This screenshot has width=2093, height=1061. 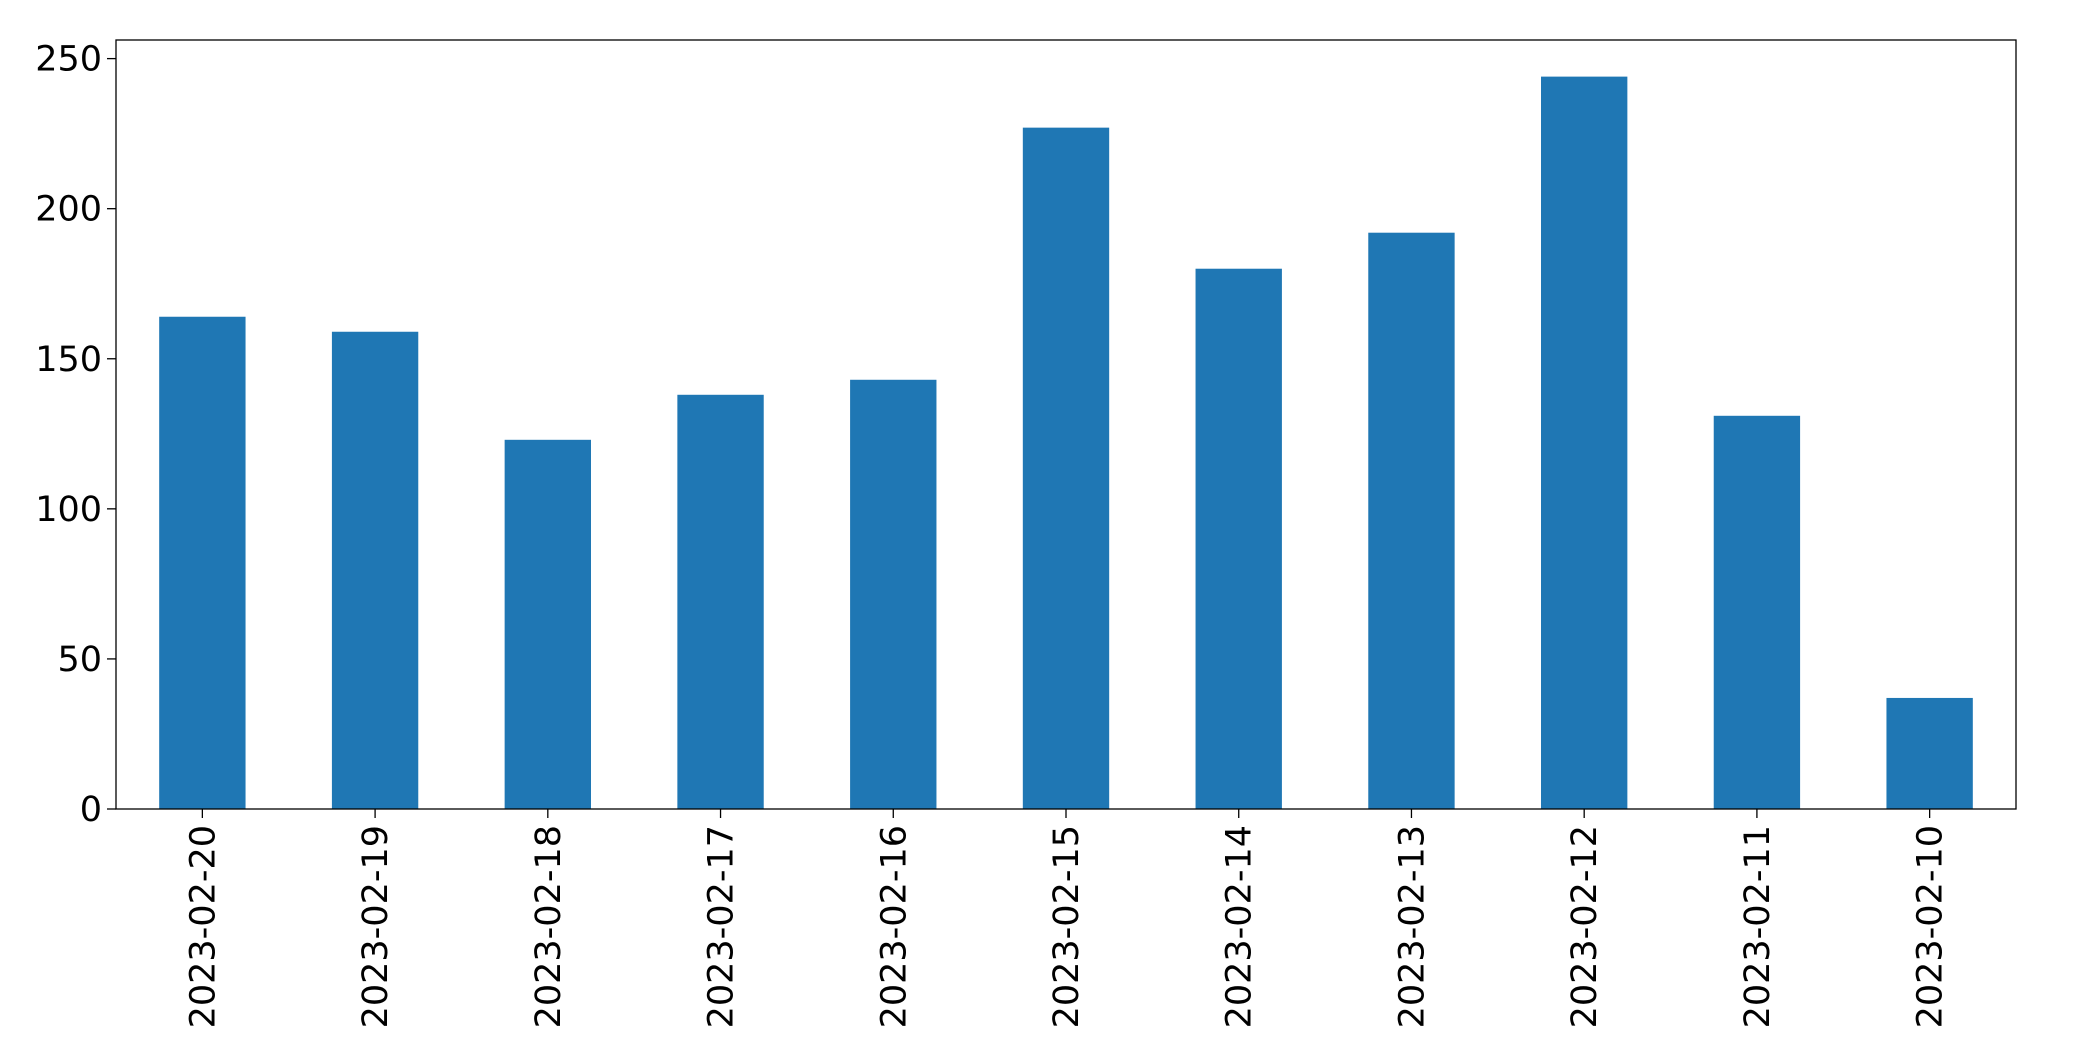 What do you see at coordinates (549, 926) in the screenshot?
I see `x-tick-label: 2023-02-18` at bounding box center [549, 926].